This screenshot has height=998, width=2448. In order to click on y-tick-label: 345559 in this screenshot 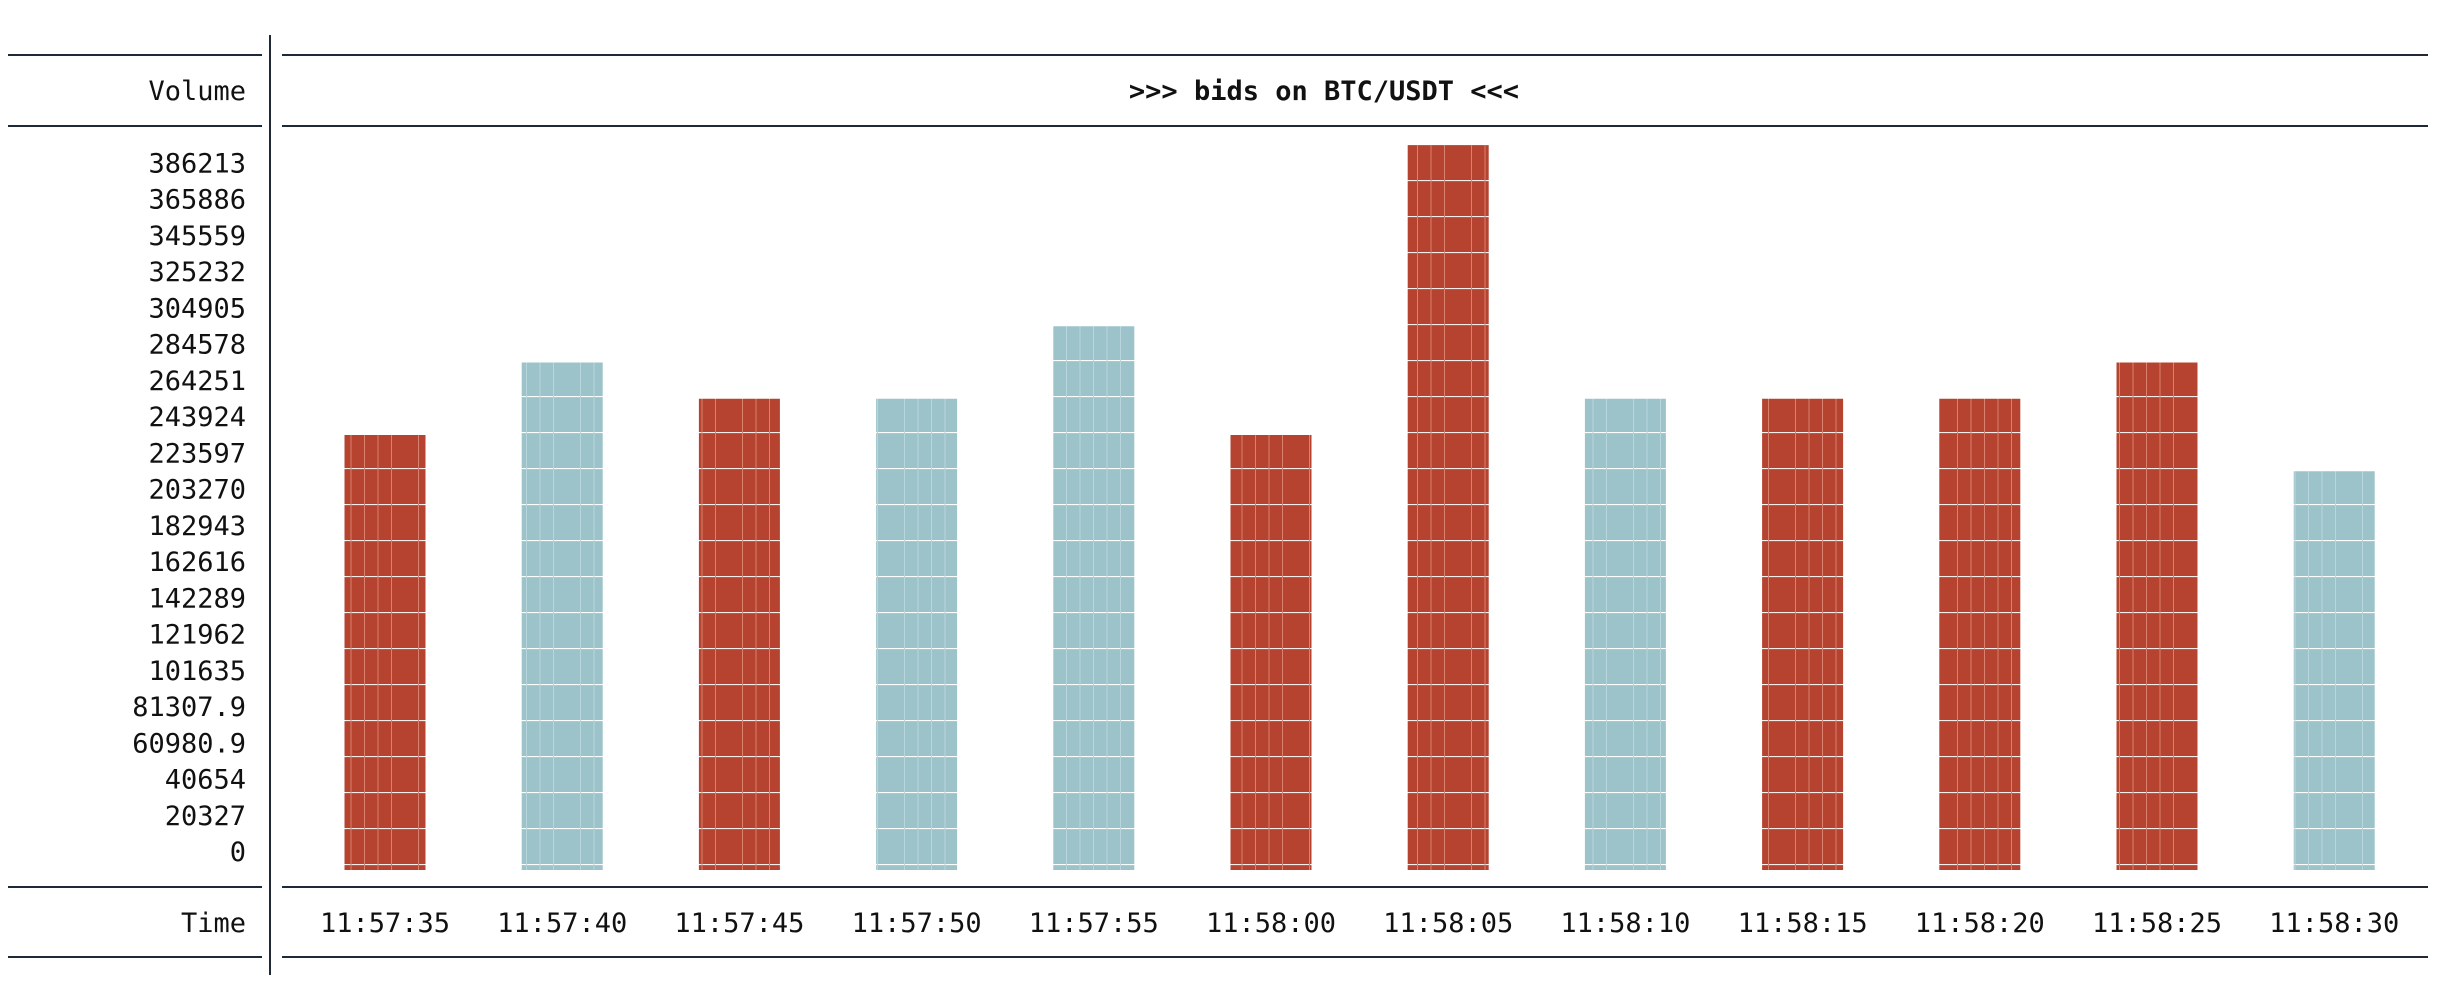, I will do `click(197, 236)`.